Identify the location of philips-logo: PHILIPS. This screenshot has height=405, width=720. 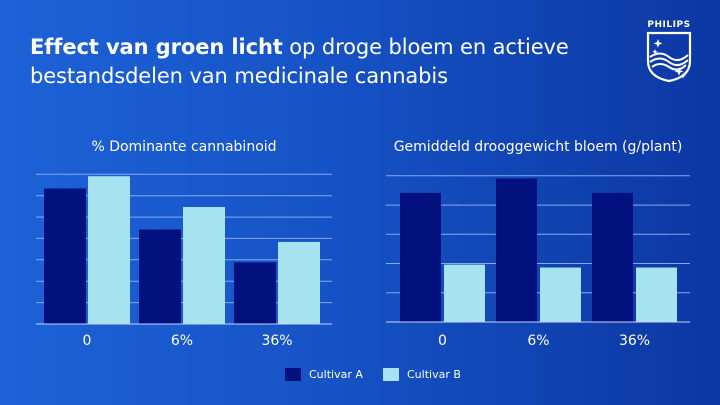
(669, 52).